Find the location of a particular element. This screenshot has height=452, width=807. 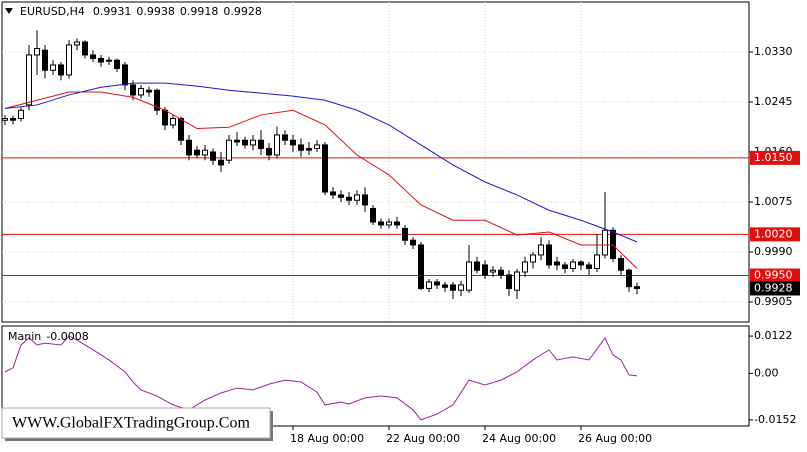

y-tick-label: 0.9990 is located at coordinates (773, 251).